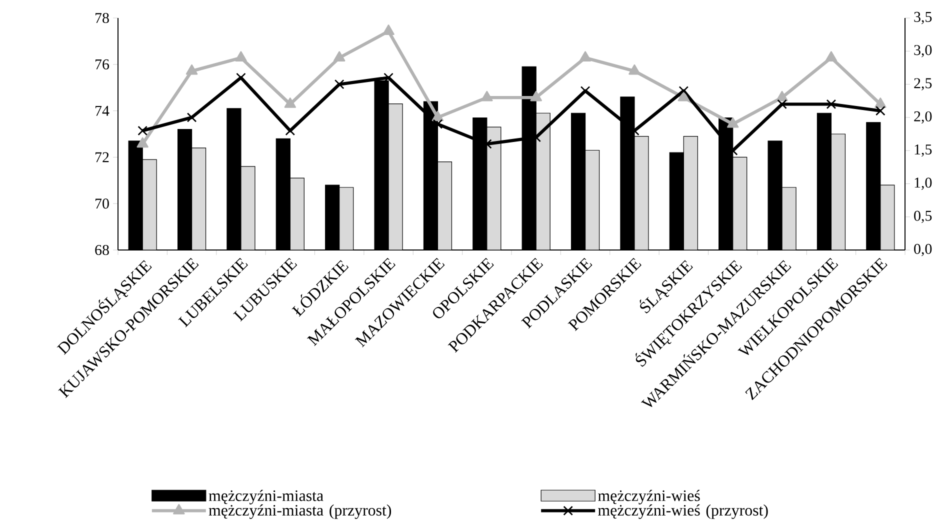  Describe the element at coordinates (683, 511) in the screenshot. I see `legend-label: mężczyźni-wieś (przyrost)` at that location.